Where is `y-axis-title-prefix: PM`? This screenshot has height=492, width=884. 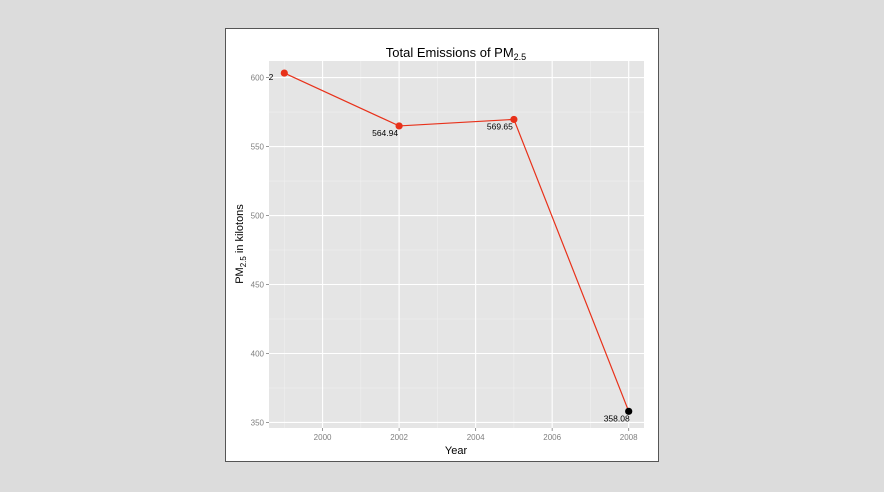 y-axis-title-prefix: PM is located at coordinates (240, 275).